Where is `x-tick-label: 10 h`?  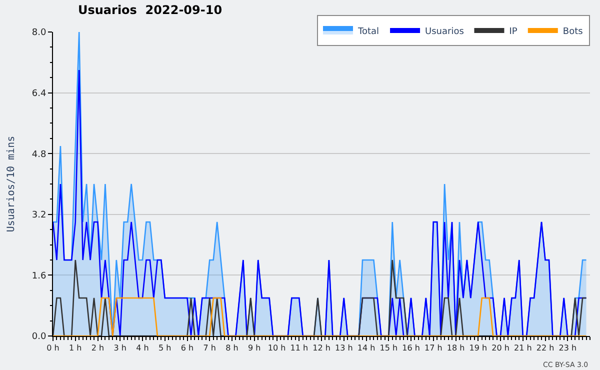
x-tick-label: 10 h is located at coordinates (277, 348).